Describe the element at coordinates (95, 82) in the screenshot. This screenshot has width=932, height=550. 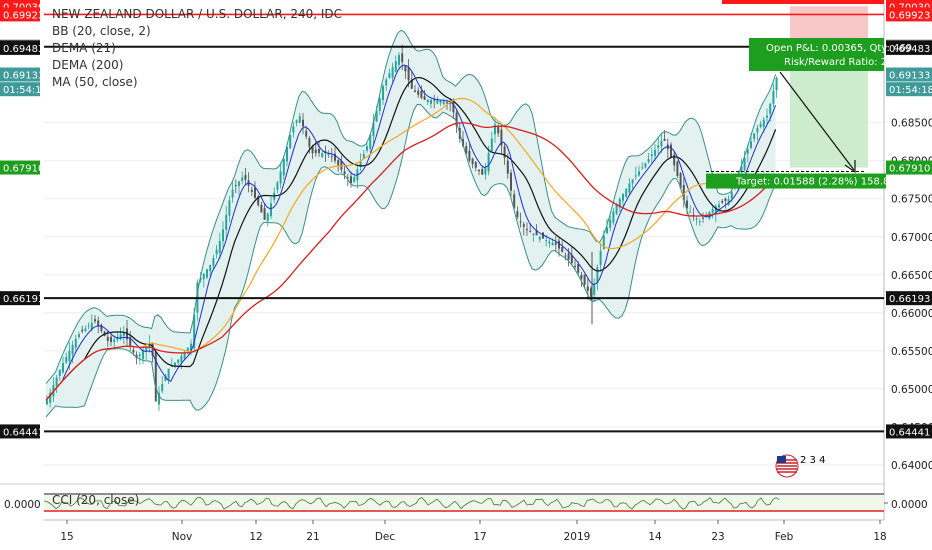
I see `indicator-legend-4: MA (50, close)` at that location.